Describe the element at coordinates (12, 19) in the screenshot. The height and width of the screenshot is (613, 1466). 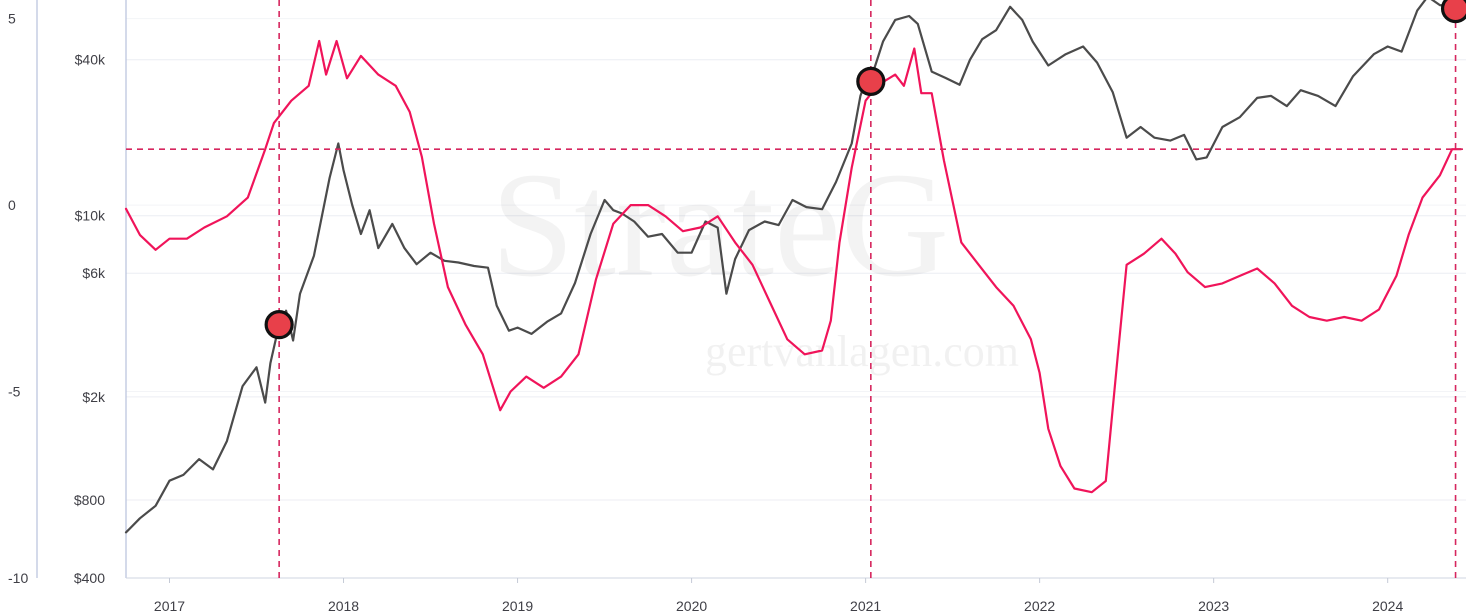
I see `left-tick-label: 5` at that location.